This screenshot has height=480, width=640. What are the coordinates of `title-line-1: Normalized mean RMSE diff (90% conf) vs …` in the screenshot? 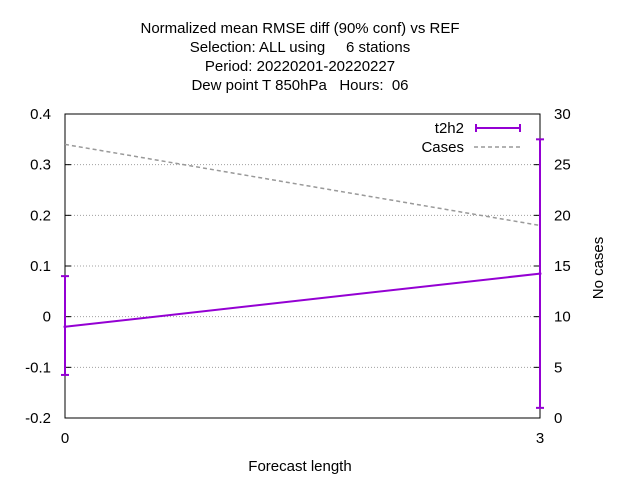 It's located at (300, 28).